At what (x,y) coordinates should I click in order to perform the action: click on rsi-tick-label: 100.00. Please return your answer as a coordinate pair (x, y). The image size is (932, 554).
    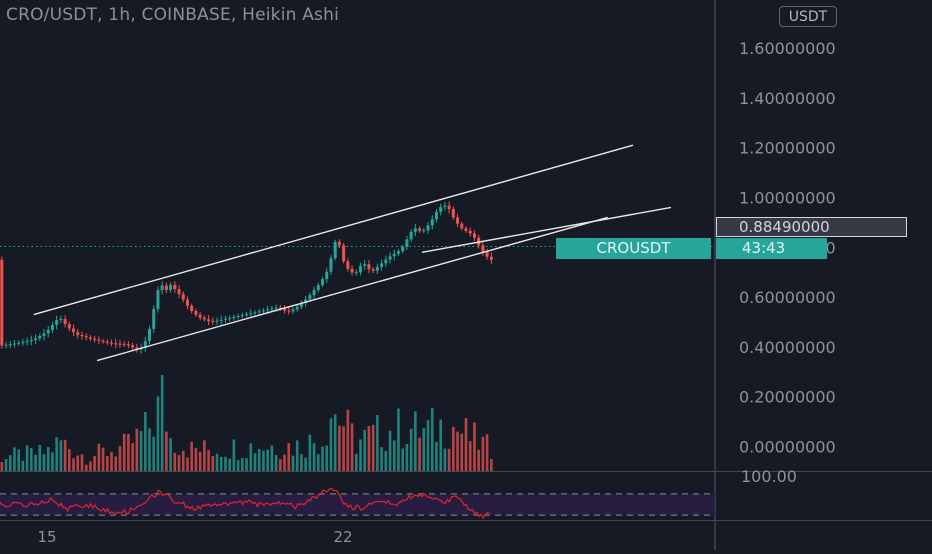
    Looking at the image, I should click on (769, 476).